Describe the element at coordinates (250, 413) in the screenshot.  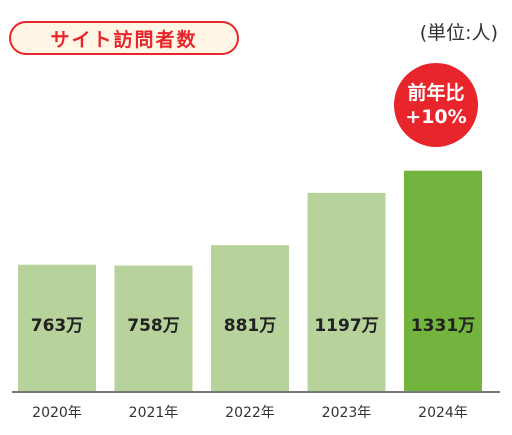
I see `x-tick-label-2: 2022年` at that location.